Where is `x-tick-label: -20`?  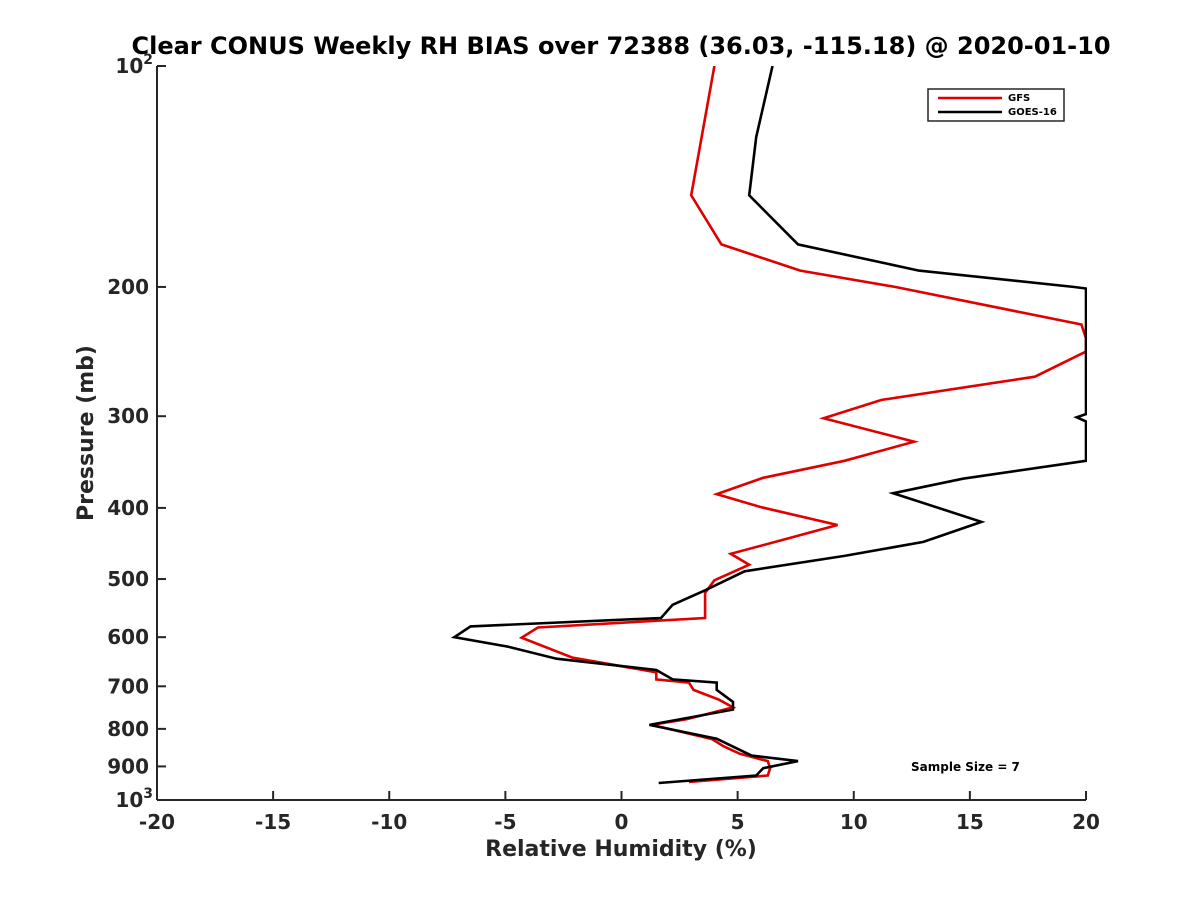
x-tick-label: -20 is located at coordinates (157, 822).